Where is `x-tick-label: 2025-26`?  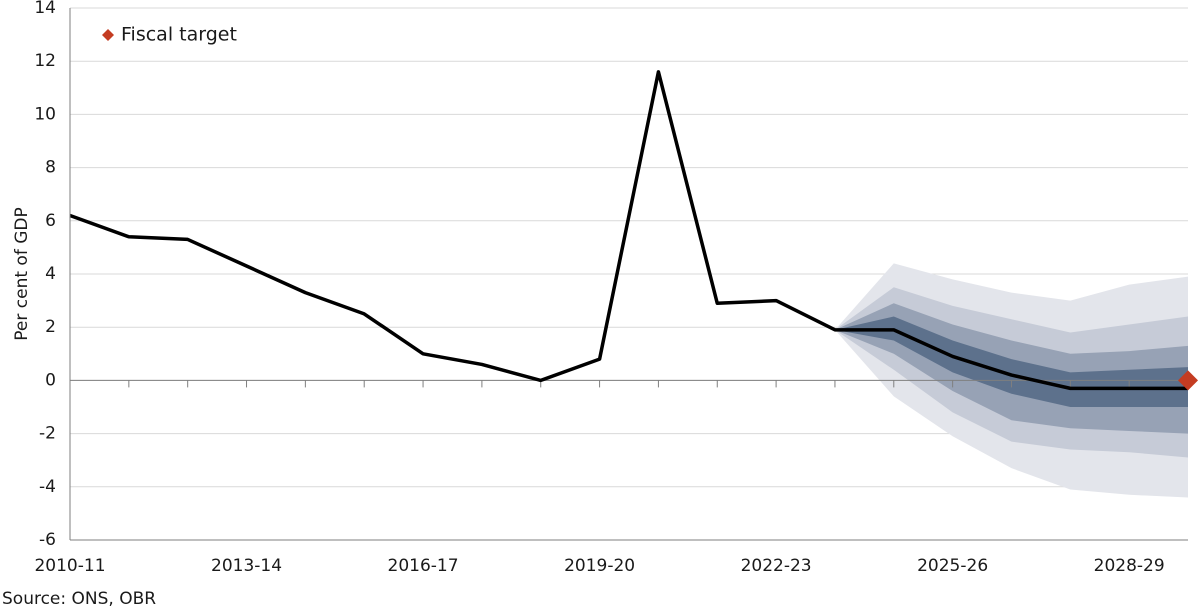 x-tick-label: 2025-26 is located at coordinates (952, 566).